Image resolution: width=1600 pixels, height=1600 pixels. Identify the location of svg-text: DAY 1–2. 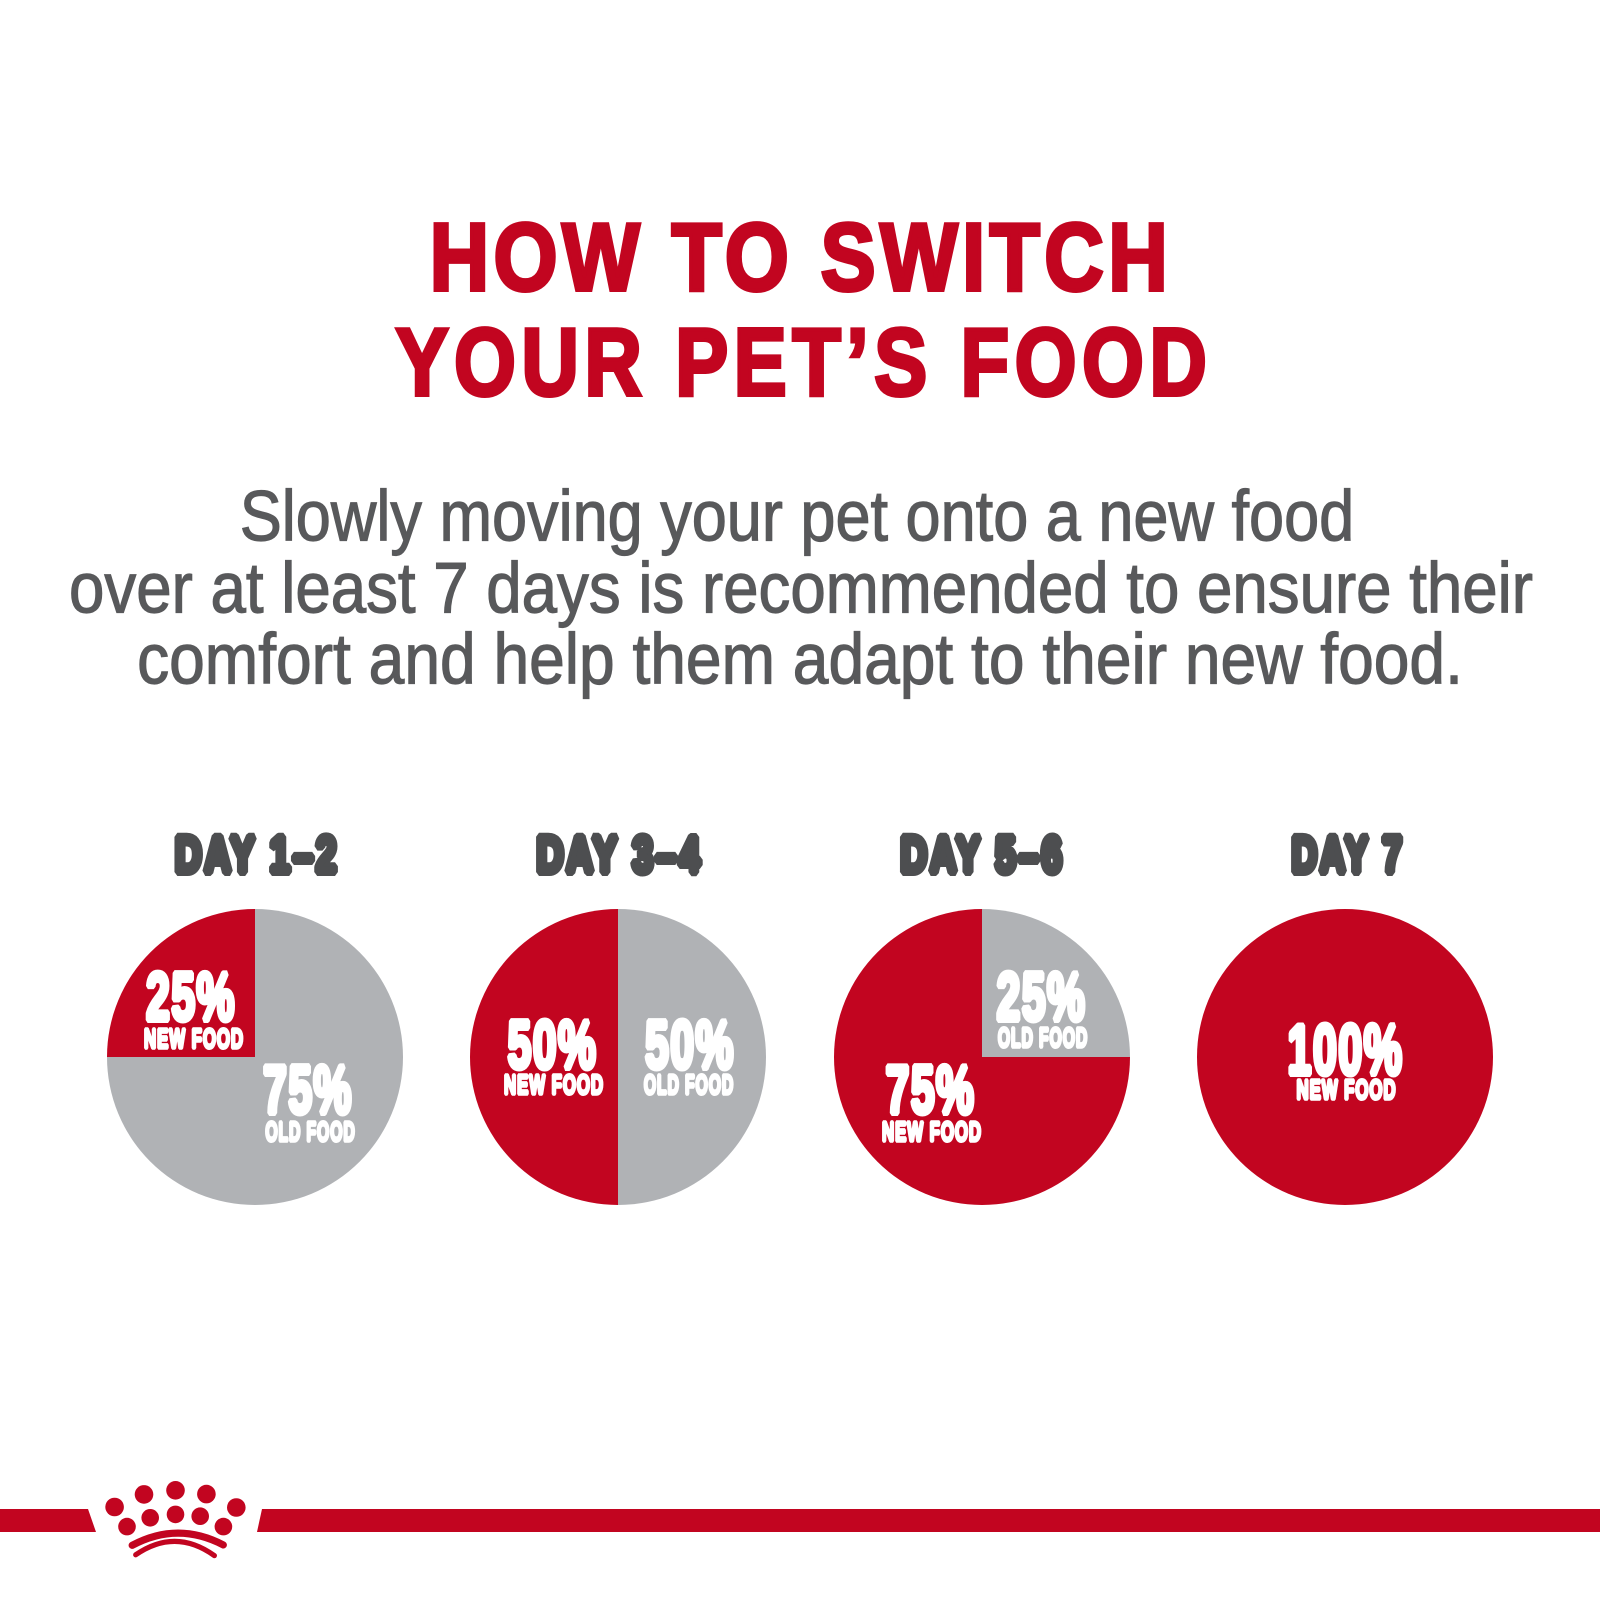
(257, 855).